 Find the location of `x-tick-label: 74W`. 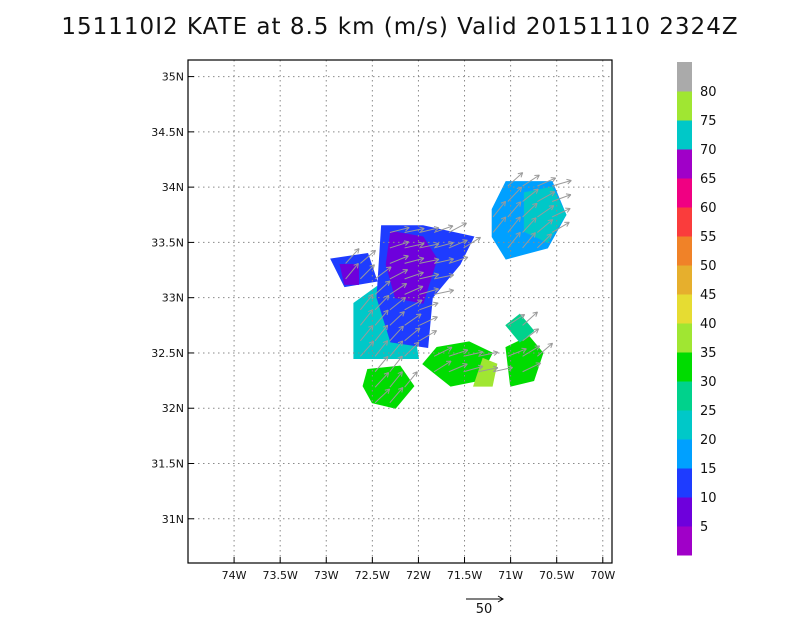

x-tick-label: 74W is located at coordinates (234, 575).